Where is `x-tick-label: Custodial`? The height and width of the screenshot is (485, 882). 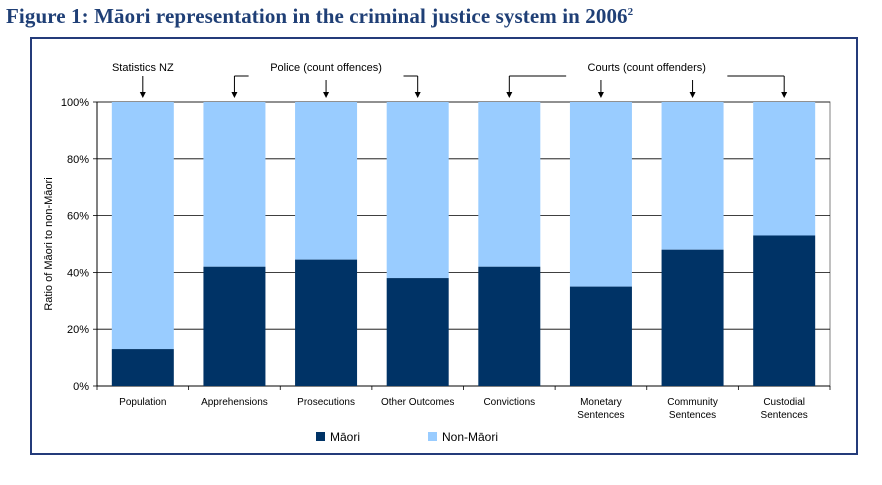
x-tick-label: Custodial is located at coordinates (784, 402).